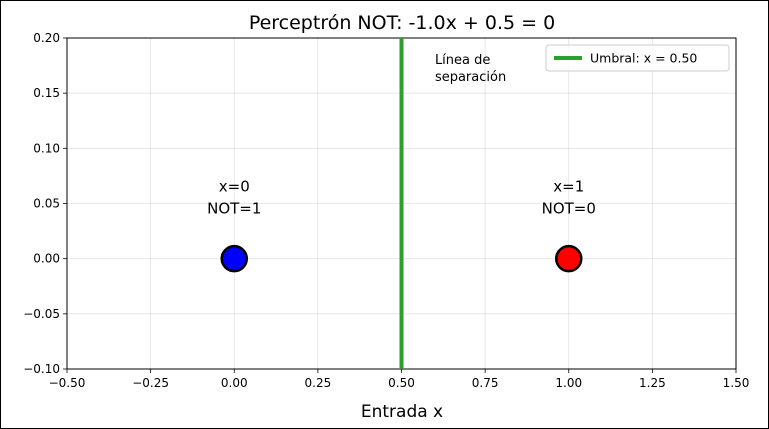  I want to click on point-label: NOT=1, so click(234, 208).